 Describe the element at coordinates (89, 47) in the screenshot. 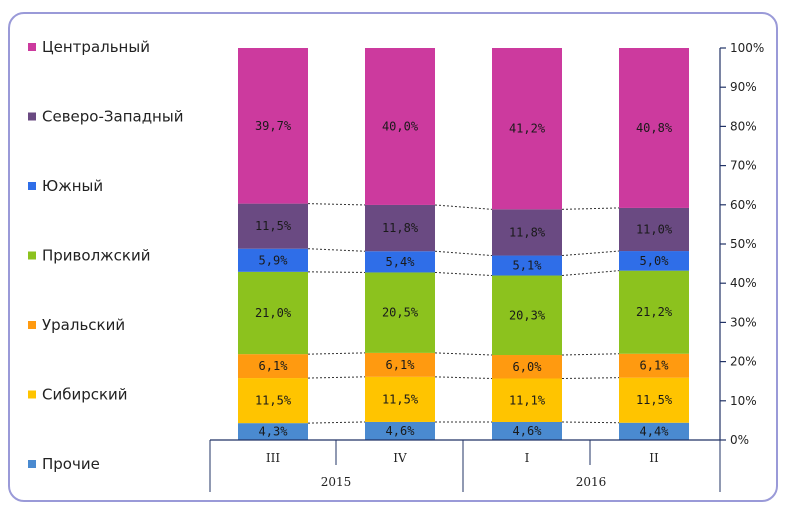

I see `legend-item: Центральный` at that location.